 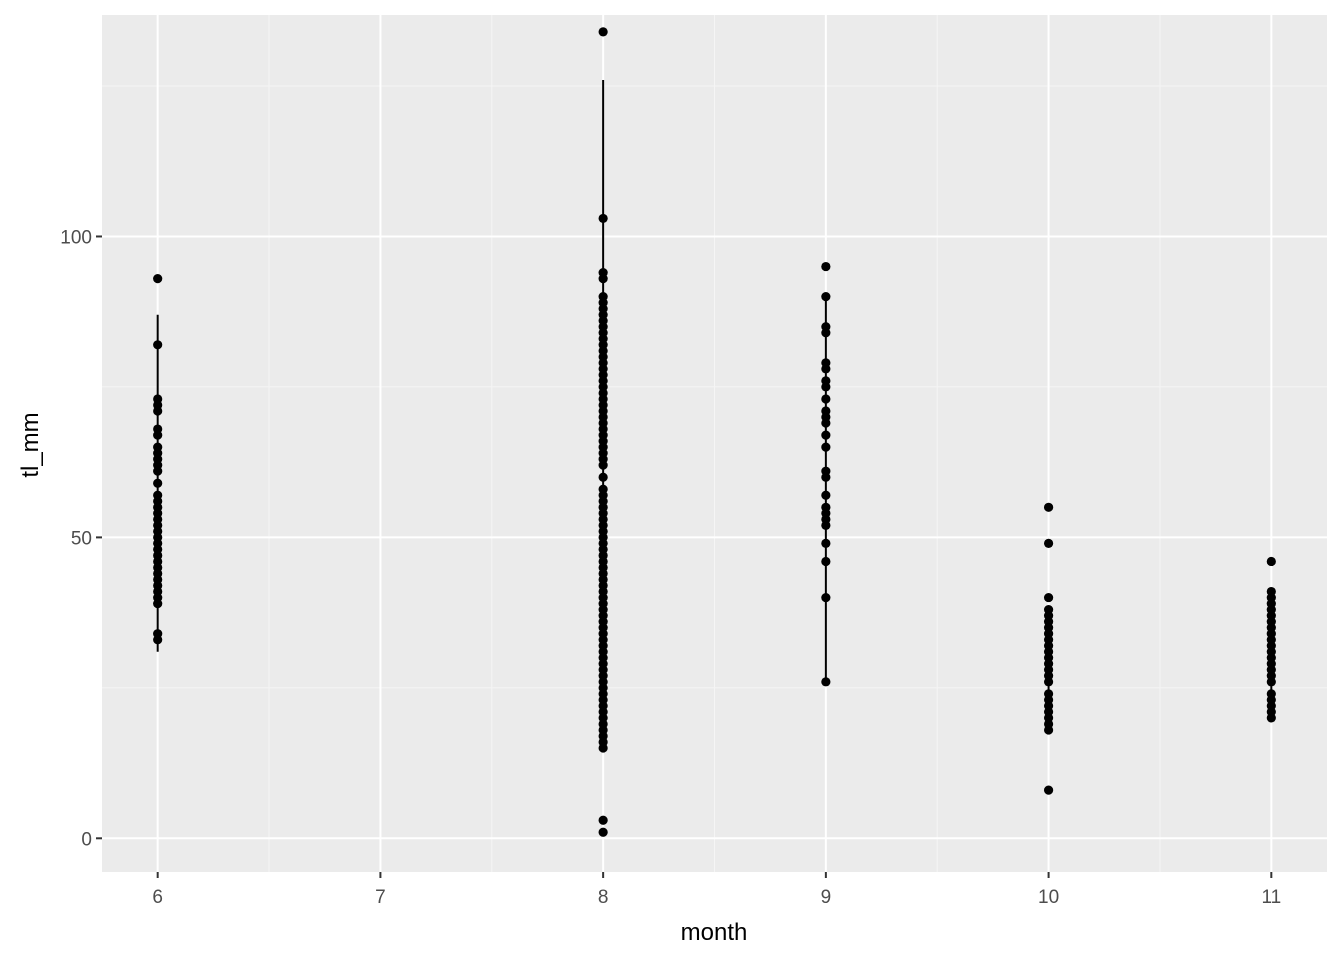 I want to click on x-tick-label: 8, so click(x=603, y=897).